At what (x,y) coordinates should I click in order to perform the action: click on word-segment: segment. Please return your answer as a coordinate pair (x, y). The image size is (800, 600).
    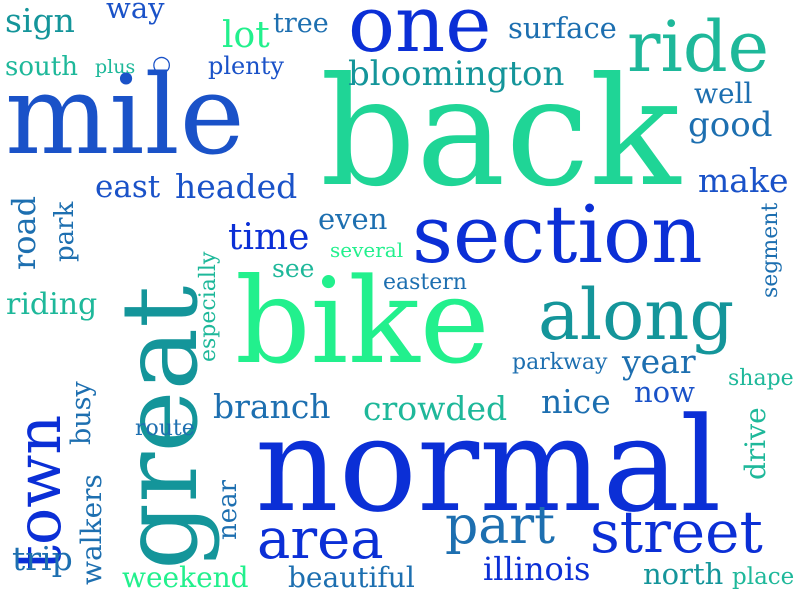
    Looking at the image, I should click on (770, 250).